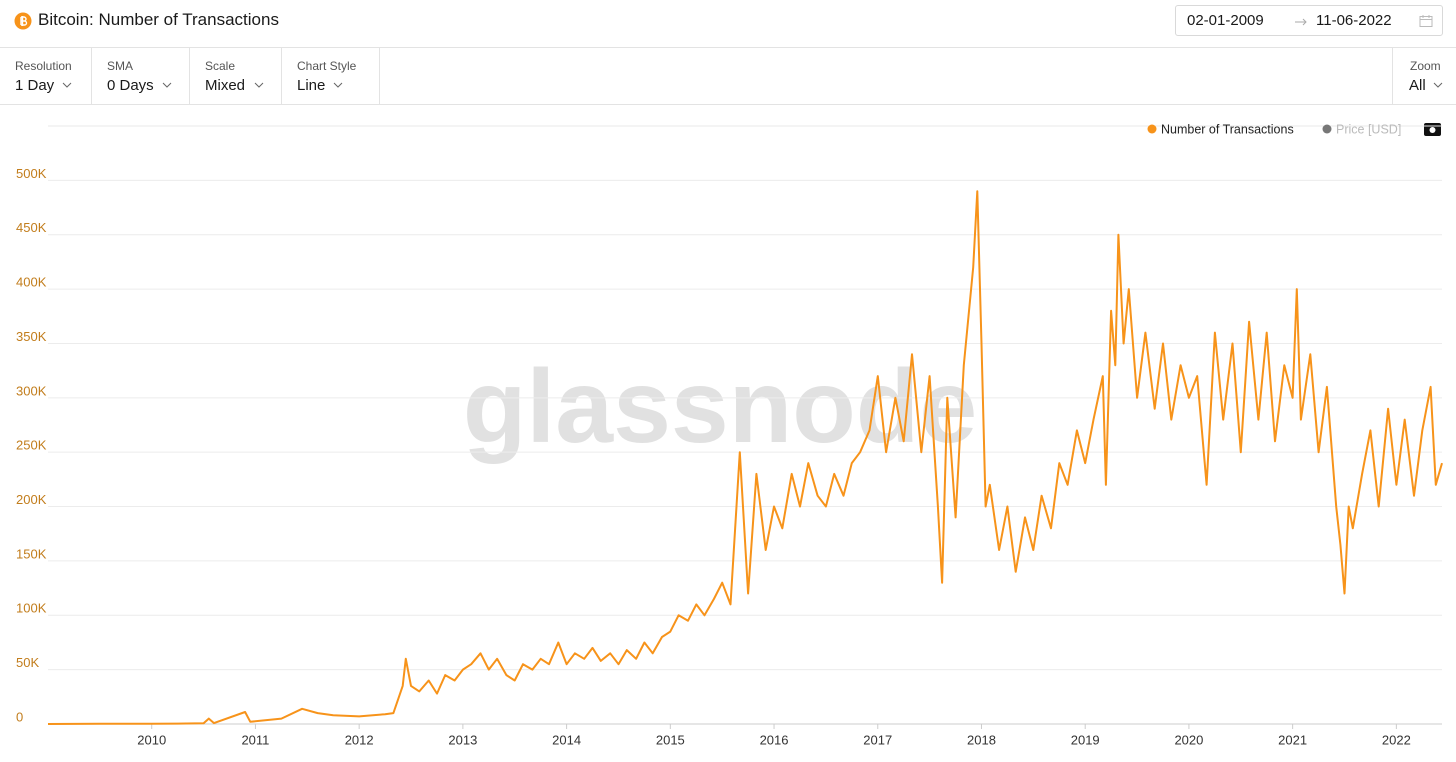 The width and height of the screenshot is (1456, 762). What do you see at coordinates (359, 739) in the screenshot?
I see `x-tick-label: 2012` at bounding box center [359, 739].